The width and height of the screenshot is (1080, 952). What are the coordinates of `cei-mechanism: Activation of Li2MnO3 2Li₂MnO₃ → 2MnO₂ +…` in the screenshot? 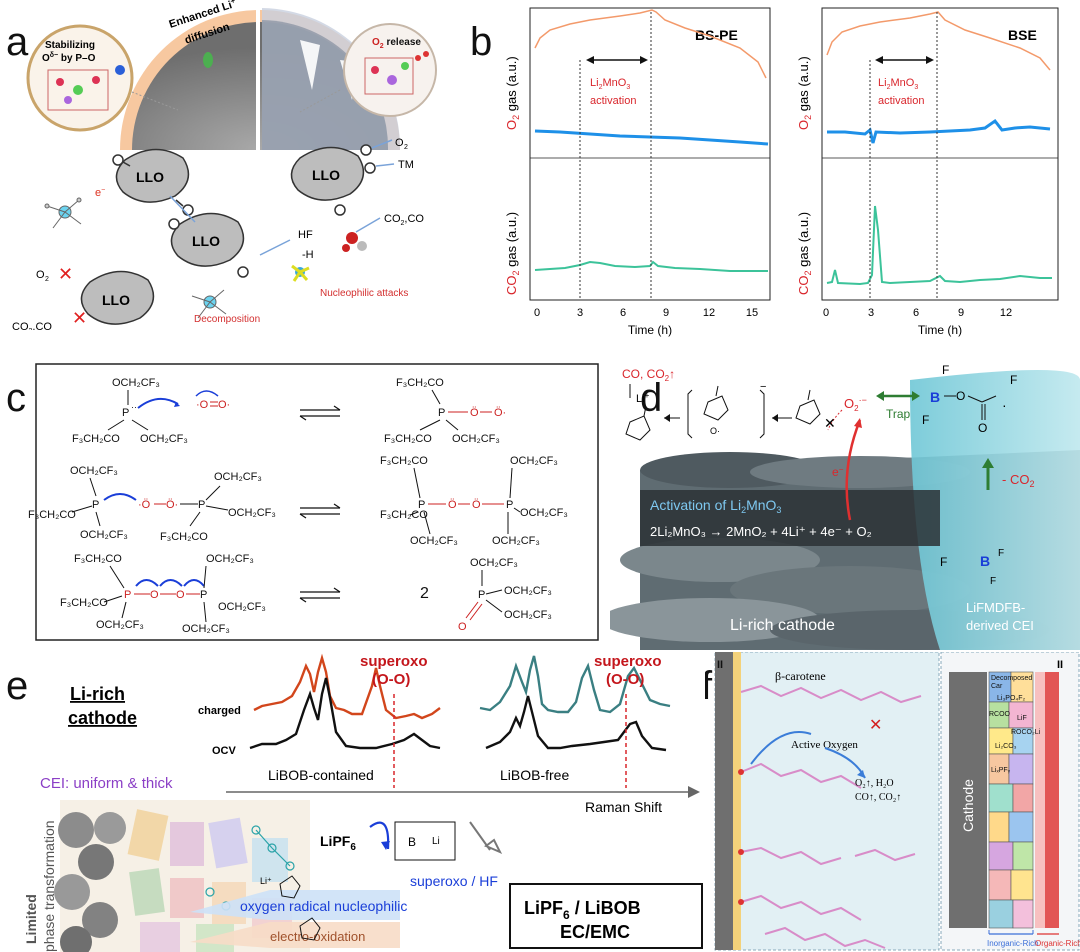 It's located at (845, 506).